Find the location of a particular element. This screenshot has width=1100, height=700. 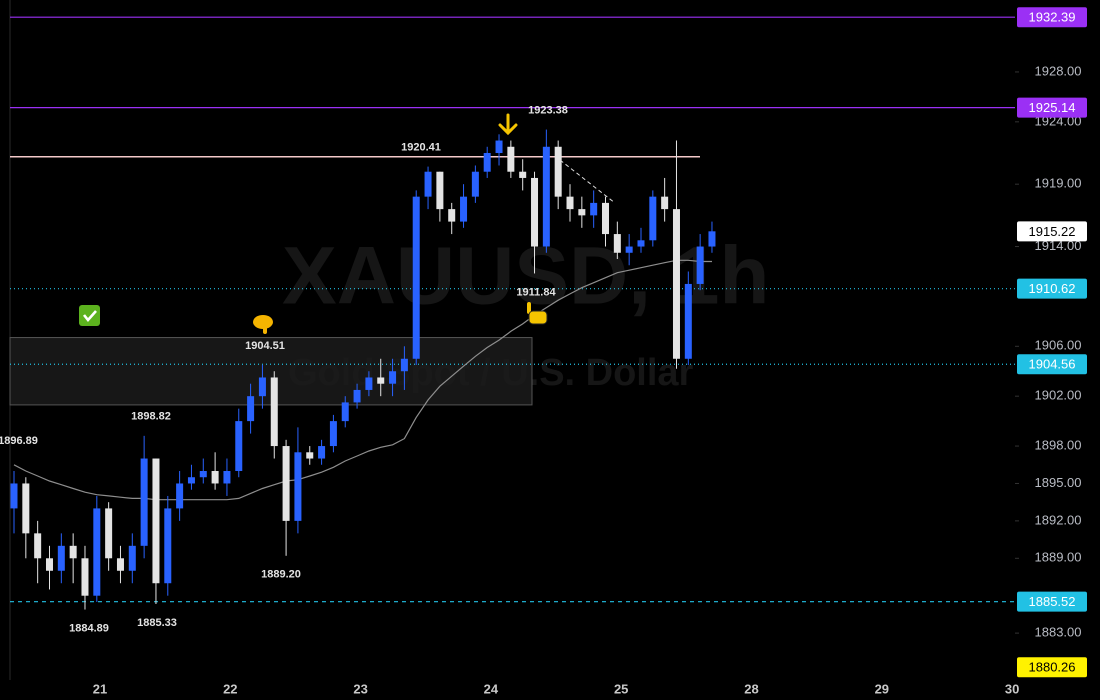

y-tick-label: 1914.00 is located at coordinates (1058, 245).